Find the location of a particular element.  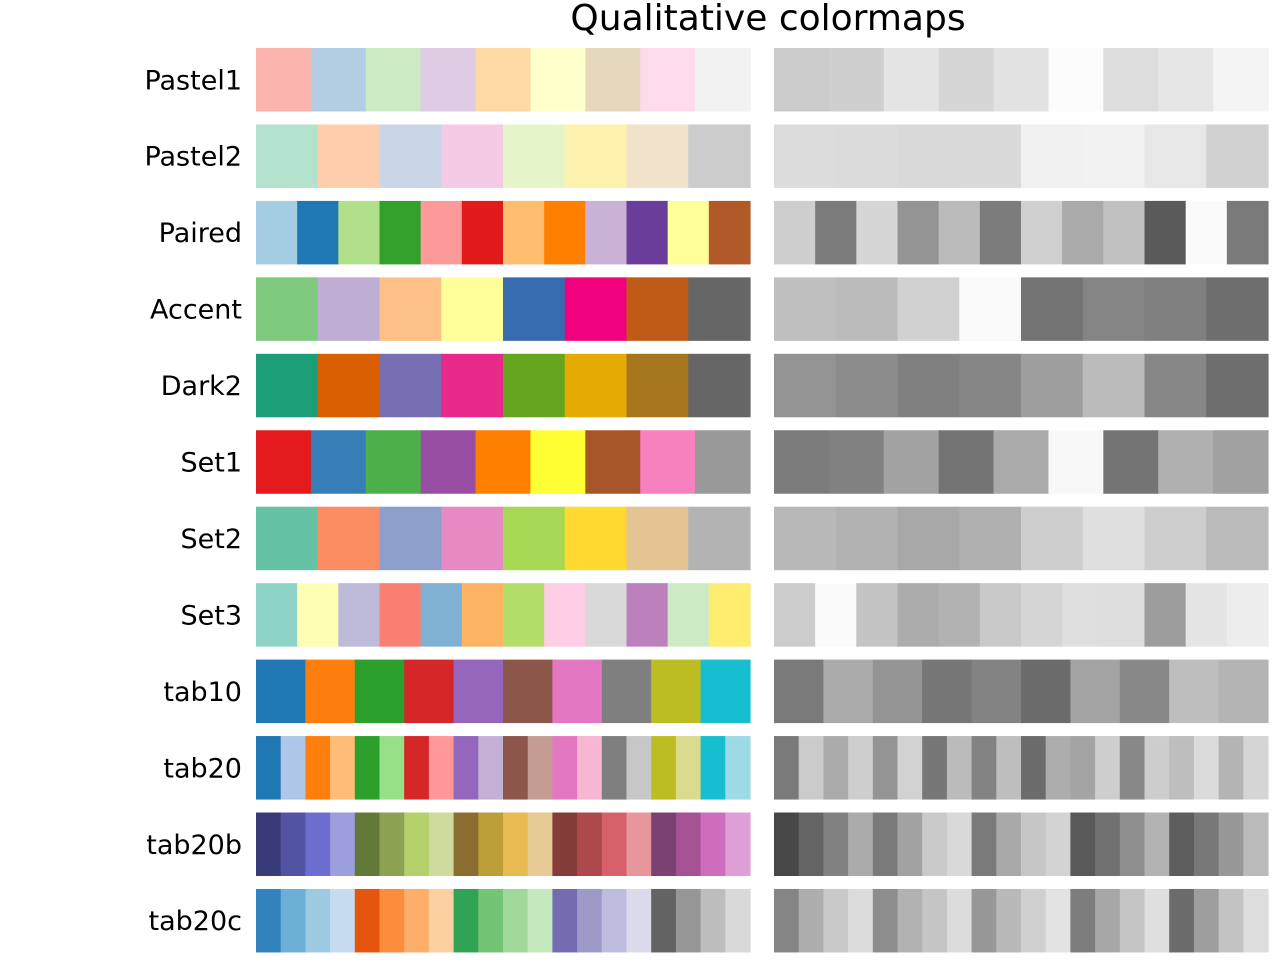

colormap-row-paired: Paired is located at coordinates (714, 232).